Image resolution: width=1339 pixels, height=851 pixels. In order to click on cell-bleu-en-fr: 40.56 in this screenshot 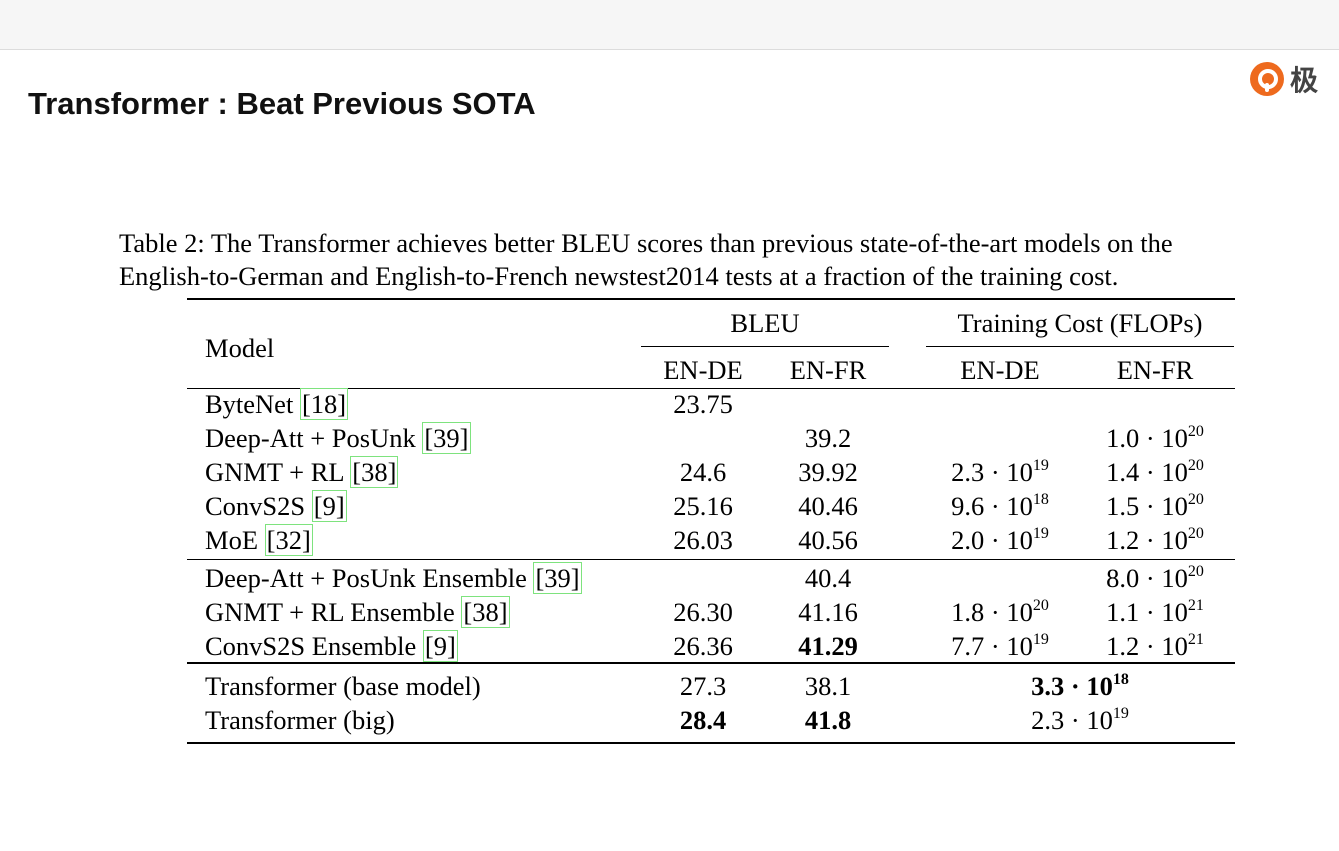, I will do `click(828, 540)`.